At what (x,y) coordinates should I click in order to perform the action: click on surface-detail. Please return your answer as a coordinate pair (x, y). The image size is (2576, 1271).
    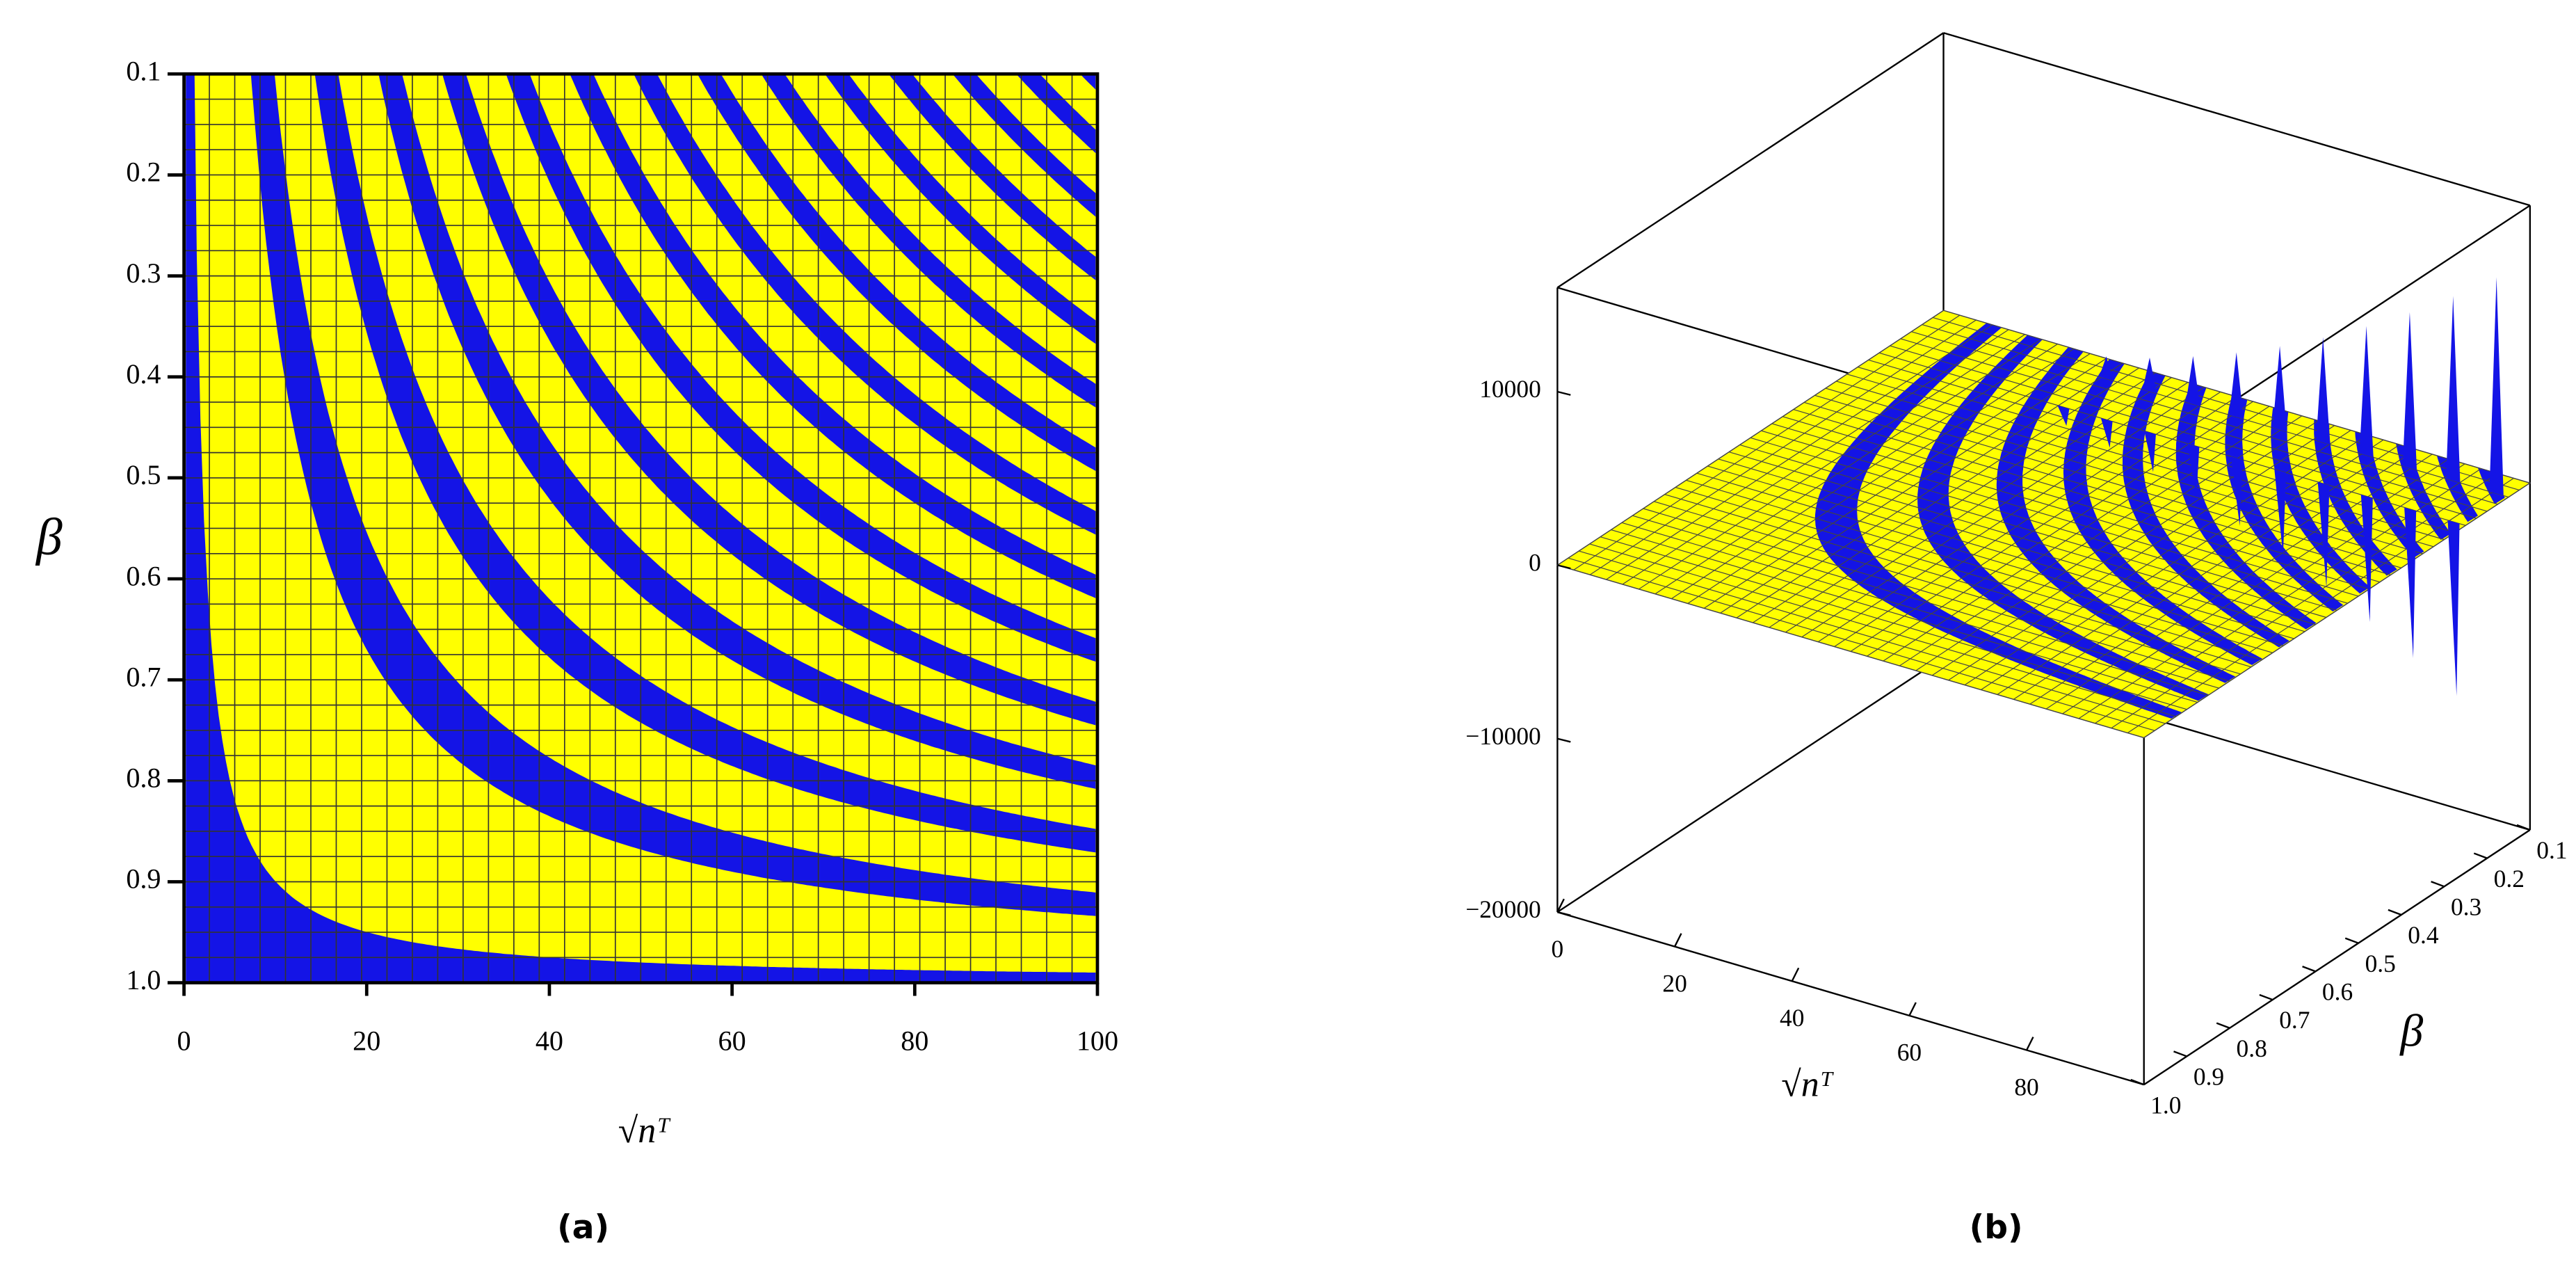
    Looking at the image, I should click on (2044, 507).